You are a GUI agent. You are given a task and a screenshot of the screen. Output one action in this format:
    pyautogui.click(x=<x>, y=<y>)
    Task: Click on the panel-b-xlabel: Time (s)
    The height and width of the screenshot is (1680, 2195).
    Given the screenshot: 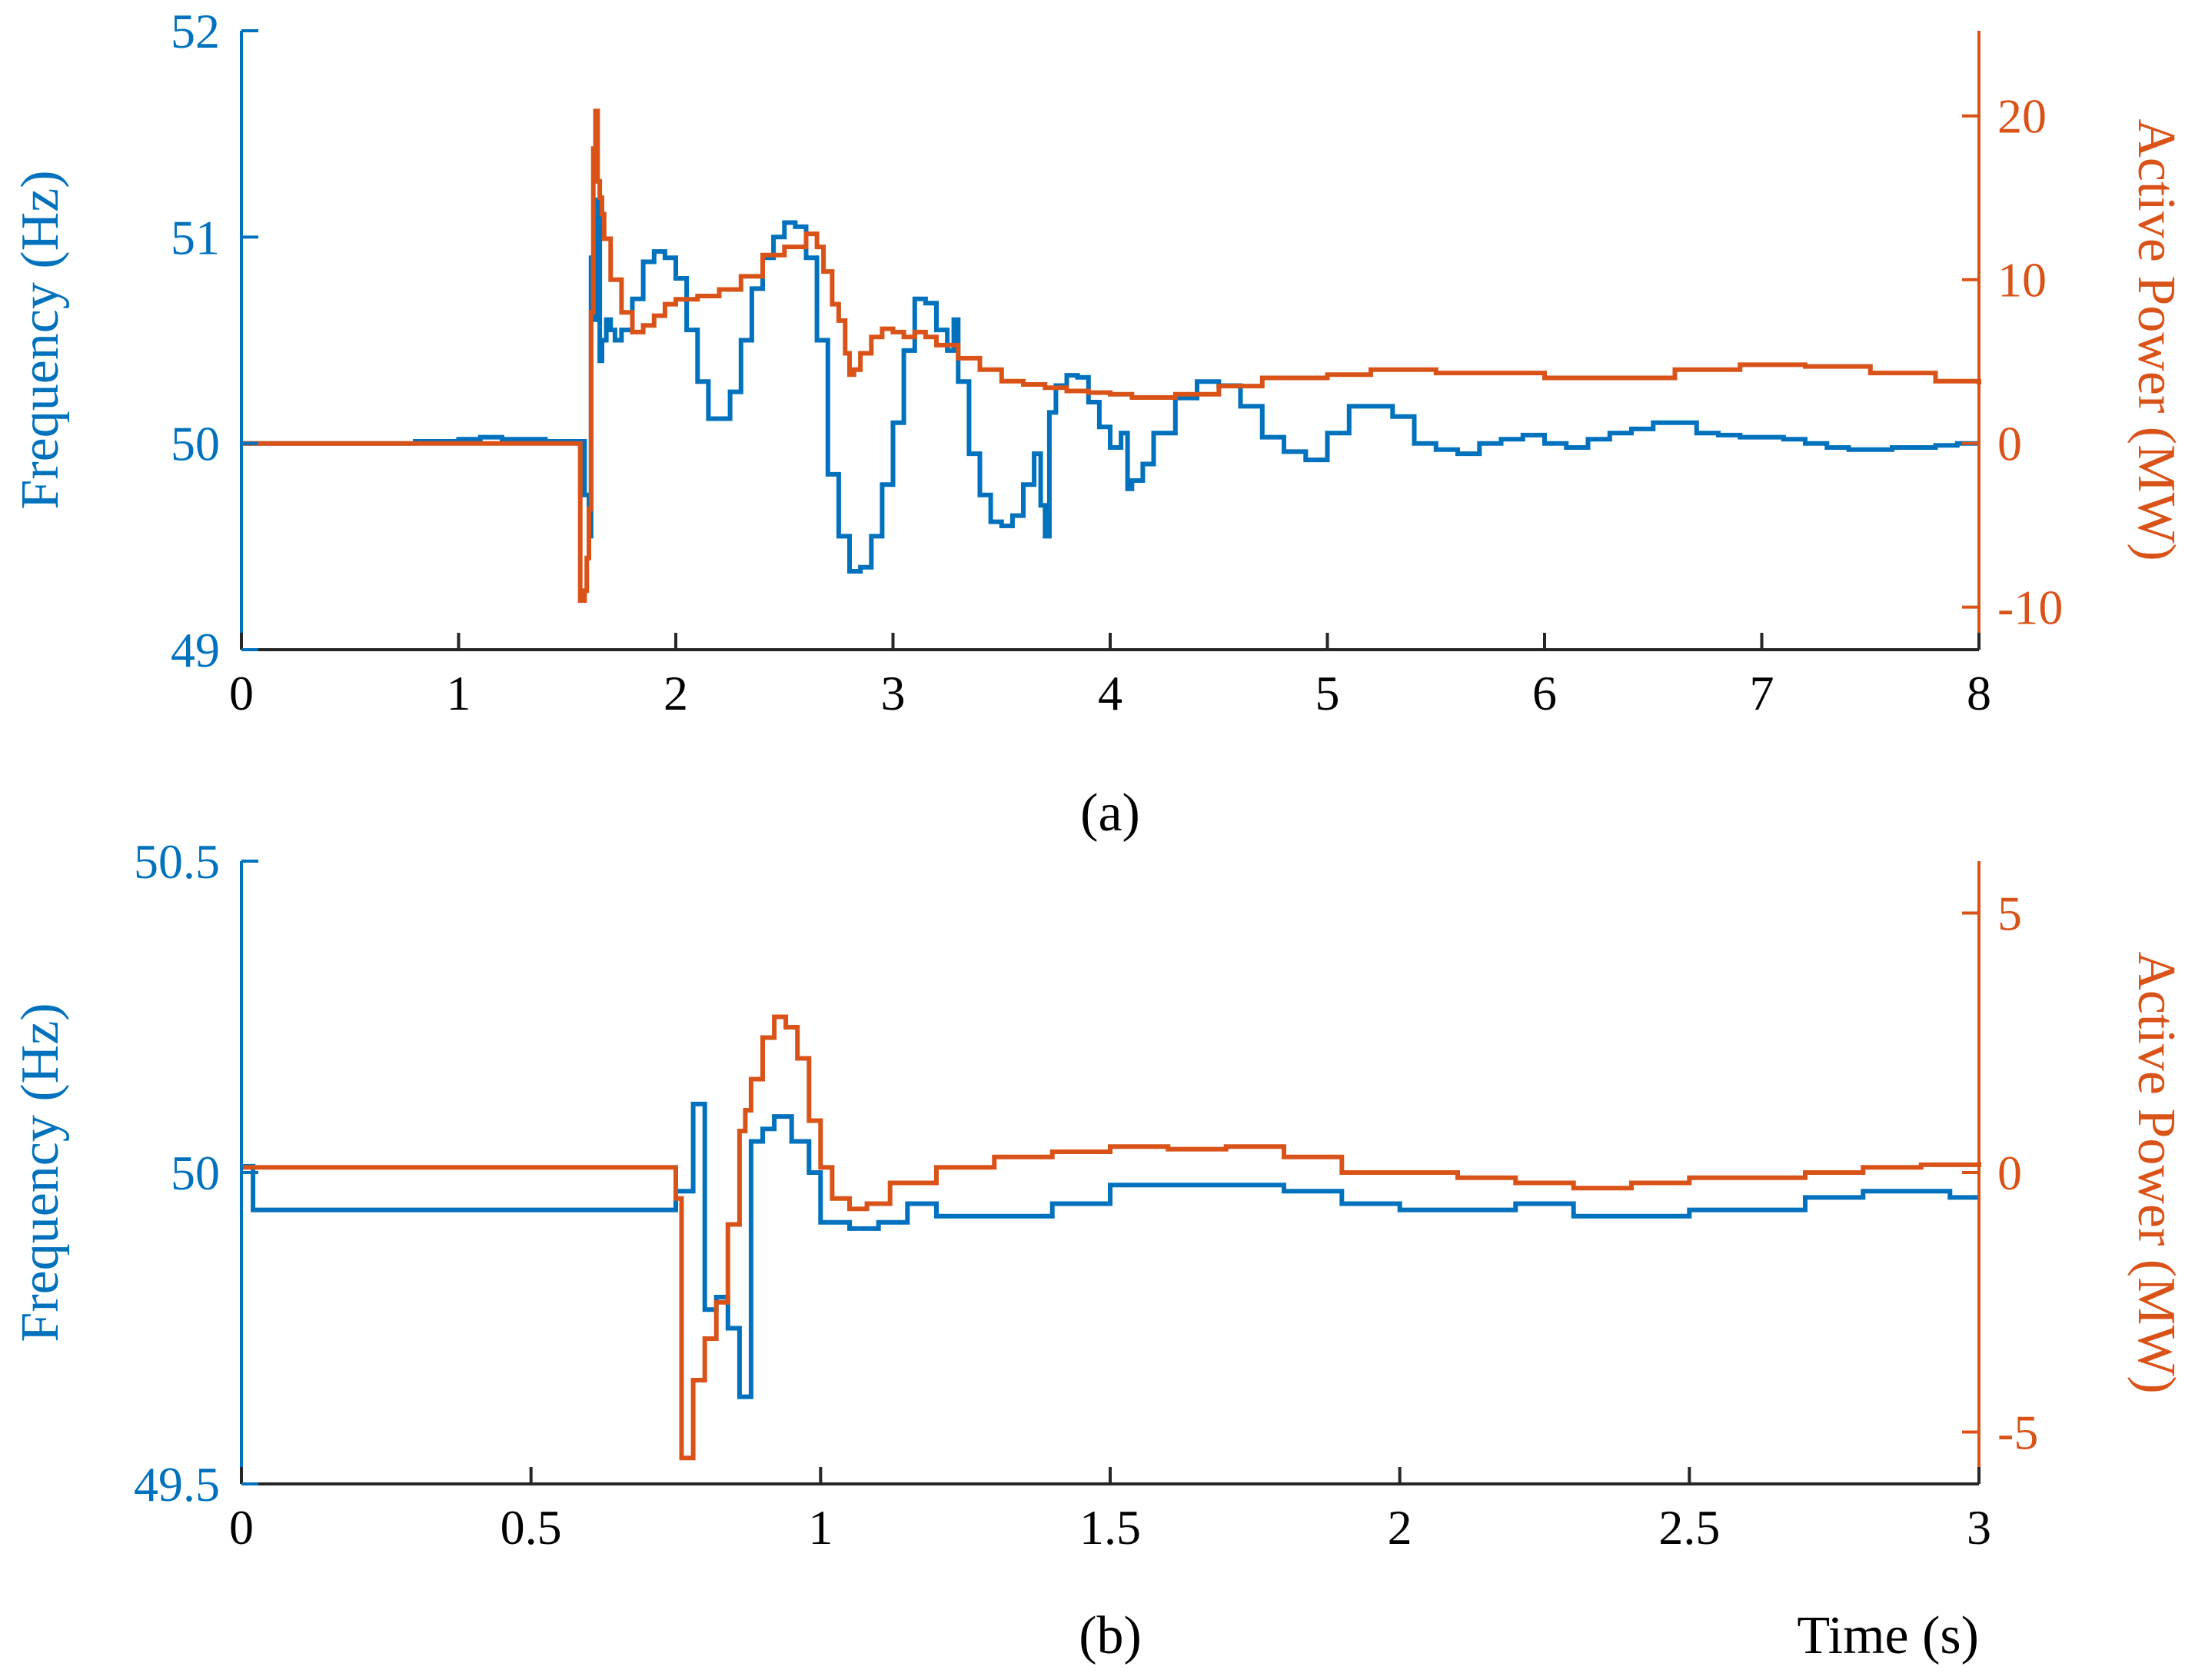 What is the action you would take?
    pyautogui.click(x=1888, y=1635)
    